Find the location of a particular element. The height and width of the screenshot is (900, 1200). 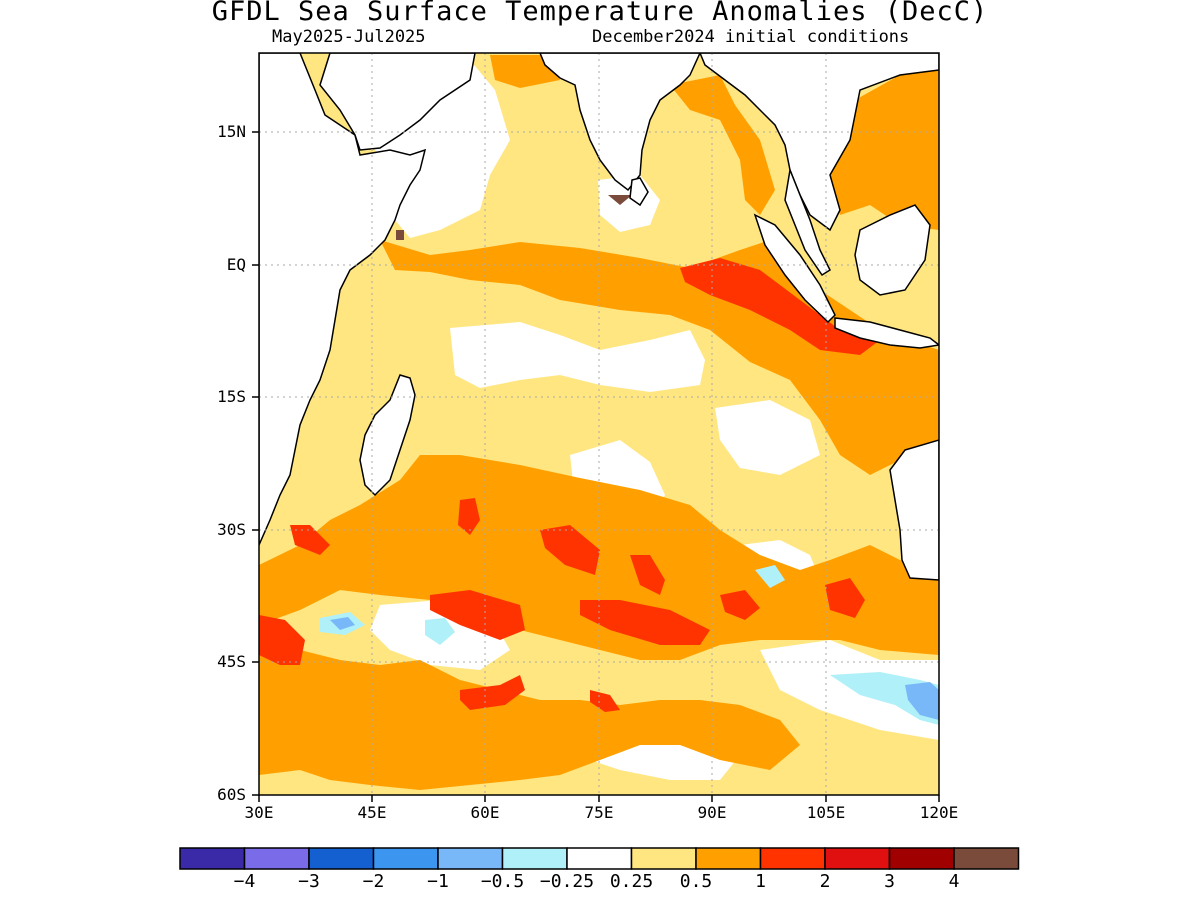

colorbar-label: 2 is located at coordinates (825, 881).